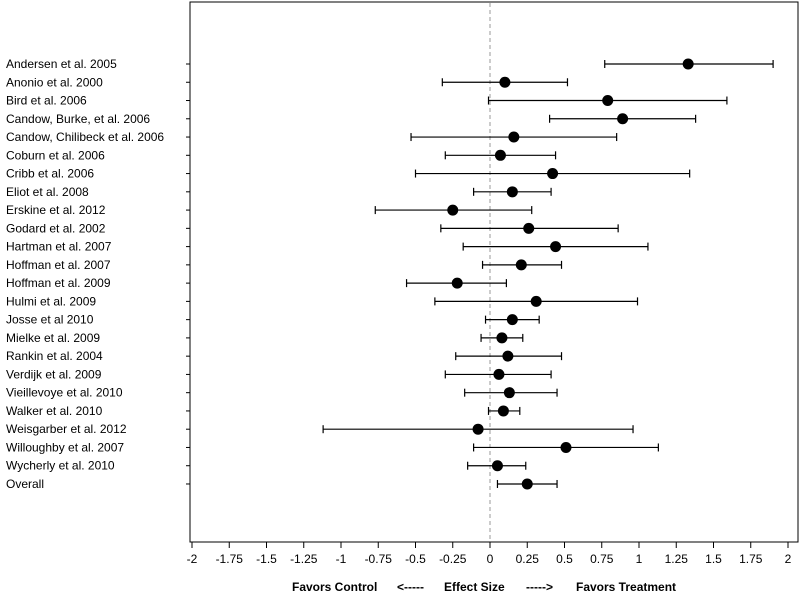 Image resolution: width=800 pixels, height=605 pixels. What do you see at coordinates (788, 559) in the screenshot?
I see `x-tick-label: 2` at bounding box center [788, 559].